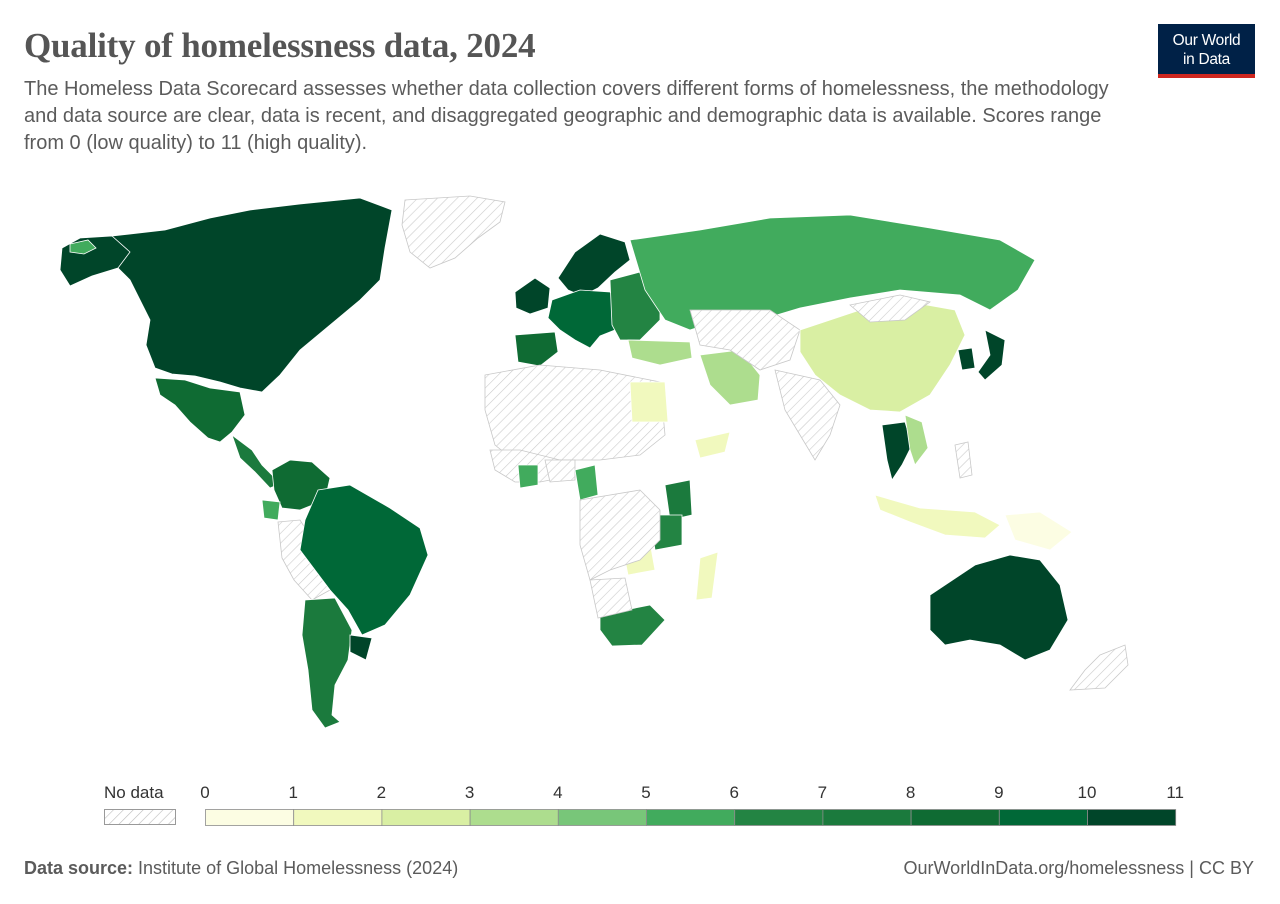 The image size is (1280, 904). I want to click on region-cameroon, so click(586, 482).